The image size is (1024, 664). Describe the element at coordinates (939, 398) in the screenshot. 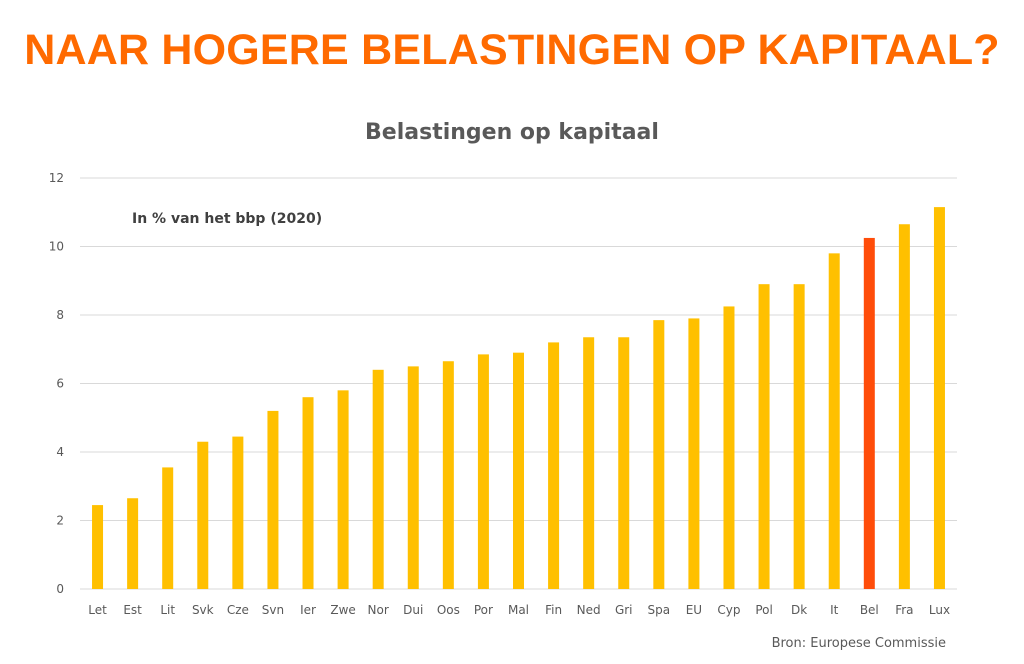

I see `bar-lux` at that location.